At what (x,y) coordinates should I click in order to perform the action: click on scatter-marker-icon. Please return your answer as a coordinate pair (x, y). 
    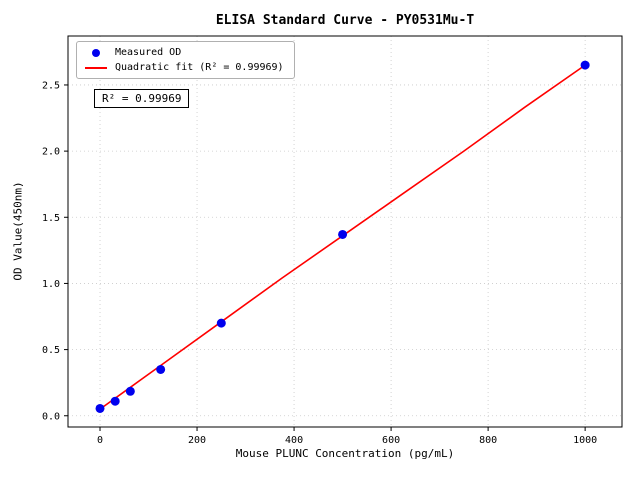
    Looking at the image, I should click on (96, 52).